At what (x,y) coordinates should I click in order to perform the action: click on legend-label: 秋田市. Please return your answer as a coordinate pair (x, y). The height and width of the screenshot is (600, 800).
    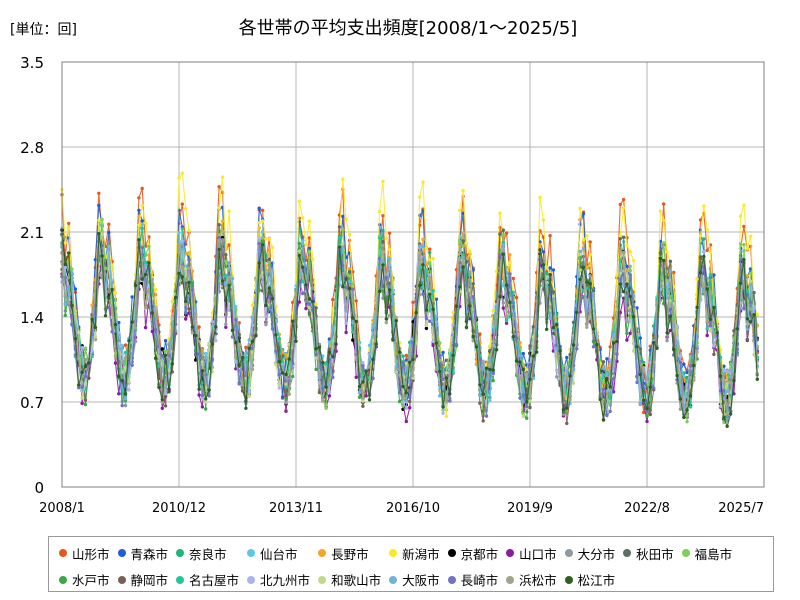
    Looking at the image, I should click on (655, 554).